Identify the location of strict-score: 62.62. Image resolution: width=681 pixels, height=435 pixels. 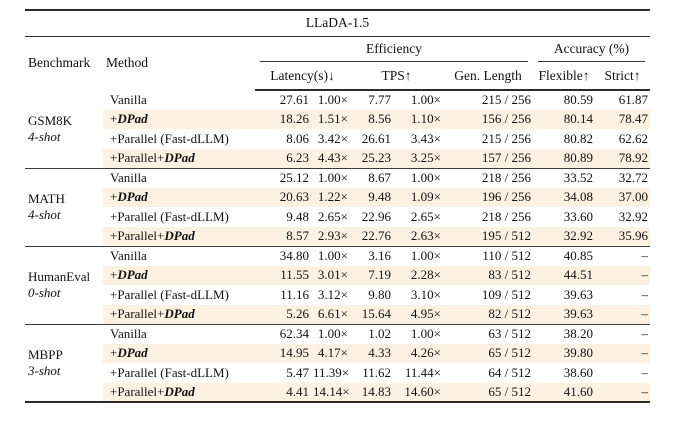
(633, 138).